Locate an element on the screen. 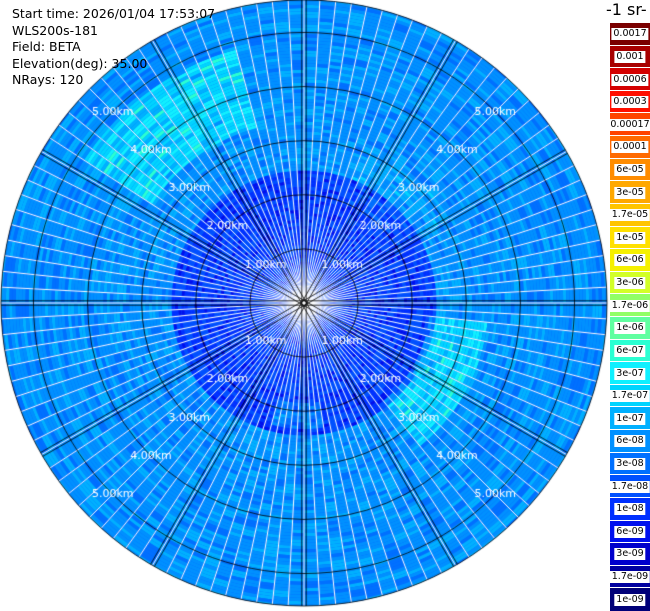 This screenshot has height=611, width=650. colorbar-tick-label: 1e-07 is located at coordinates (630, 418).